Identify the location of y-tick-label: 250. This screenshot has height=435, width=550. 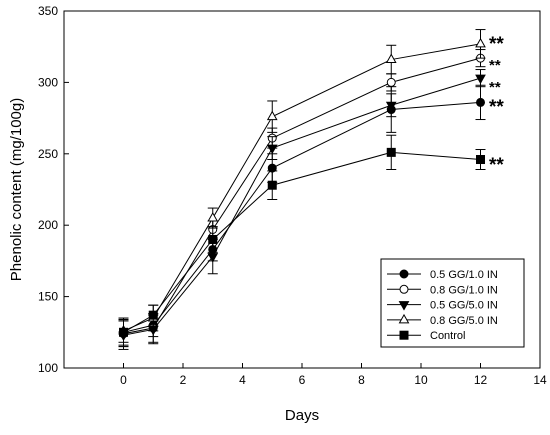
(48, 154).